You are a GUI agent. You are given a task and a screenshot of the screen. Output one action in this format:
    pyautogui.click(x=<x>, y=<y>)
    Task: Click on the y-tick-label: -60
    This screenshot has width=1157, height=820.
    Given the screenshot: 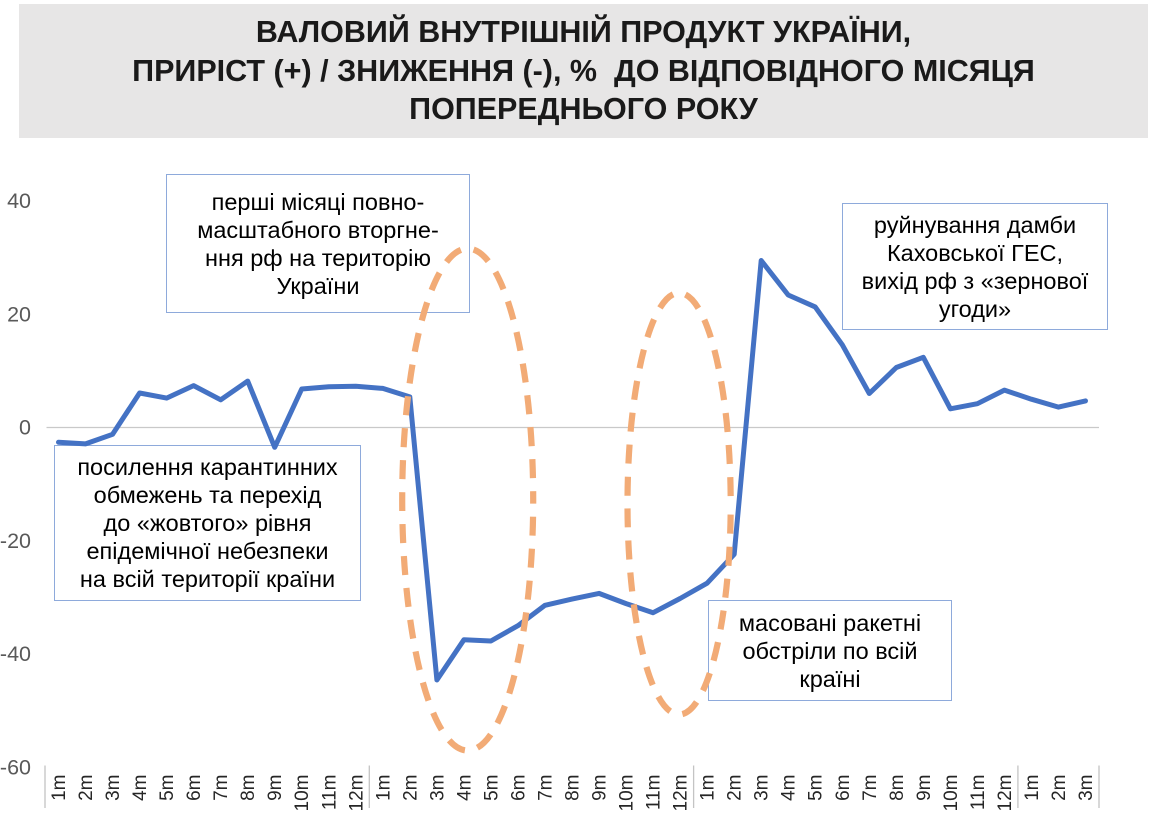 What is the action you would take?
    pyautogui.click(x=15, y=767)
    